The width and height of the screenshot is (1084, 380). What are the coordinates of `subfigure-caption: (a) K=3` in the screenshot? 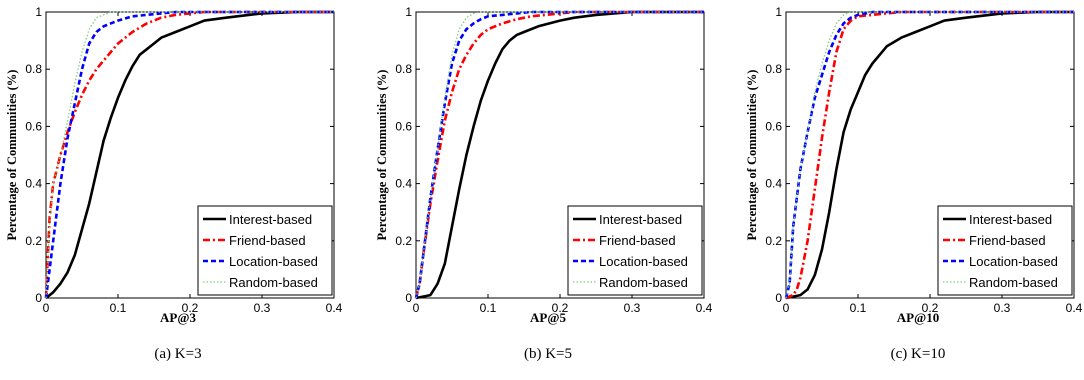 It's located at (177, 354).